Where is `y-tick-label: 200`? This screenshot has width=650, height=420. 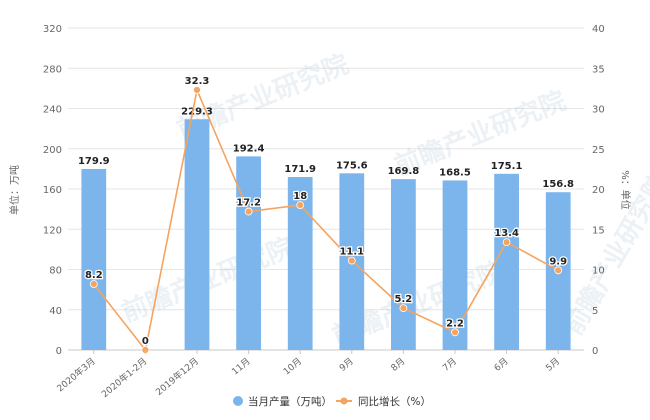 y-tick-label: 200 is located at coordinates (52, 150).